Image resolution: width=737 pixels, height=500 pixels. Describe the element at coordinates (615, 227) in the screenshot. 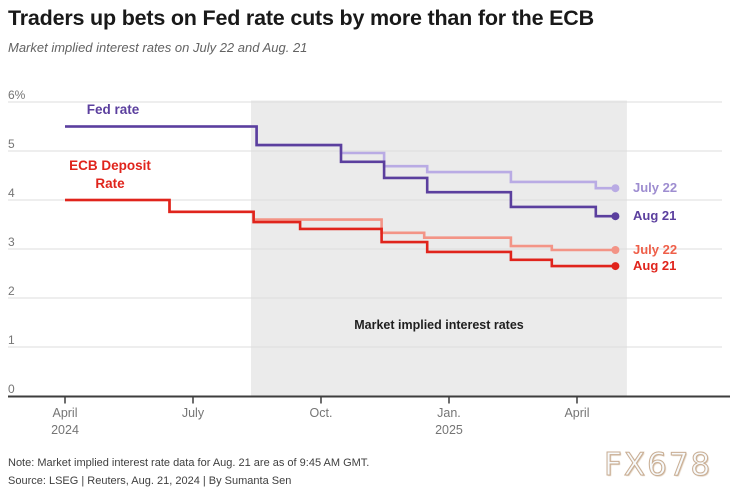

I see `series-end-dots` at that location.